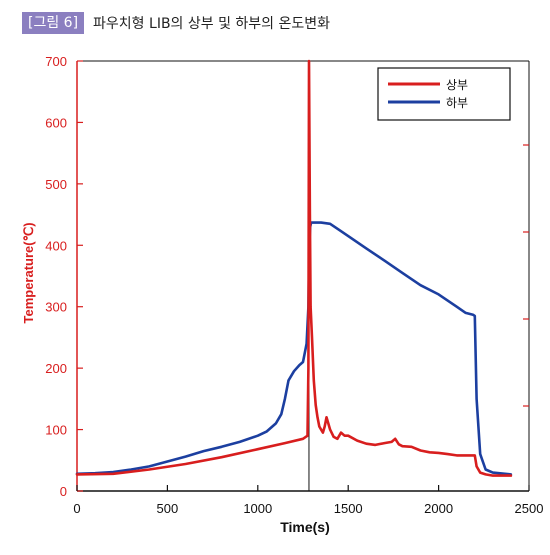 This screenshot has width=550, height=555. Describe the element at coordinates (28, 272) in the screenshot. I see `y-axis-label: Temperature(℃)` at that location.